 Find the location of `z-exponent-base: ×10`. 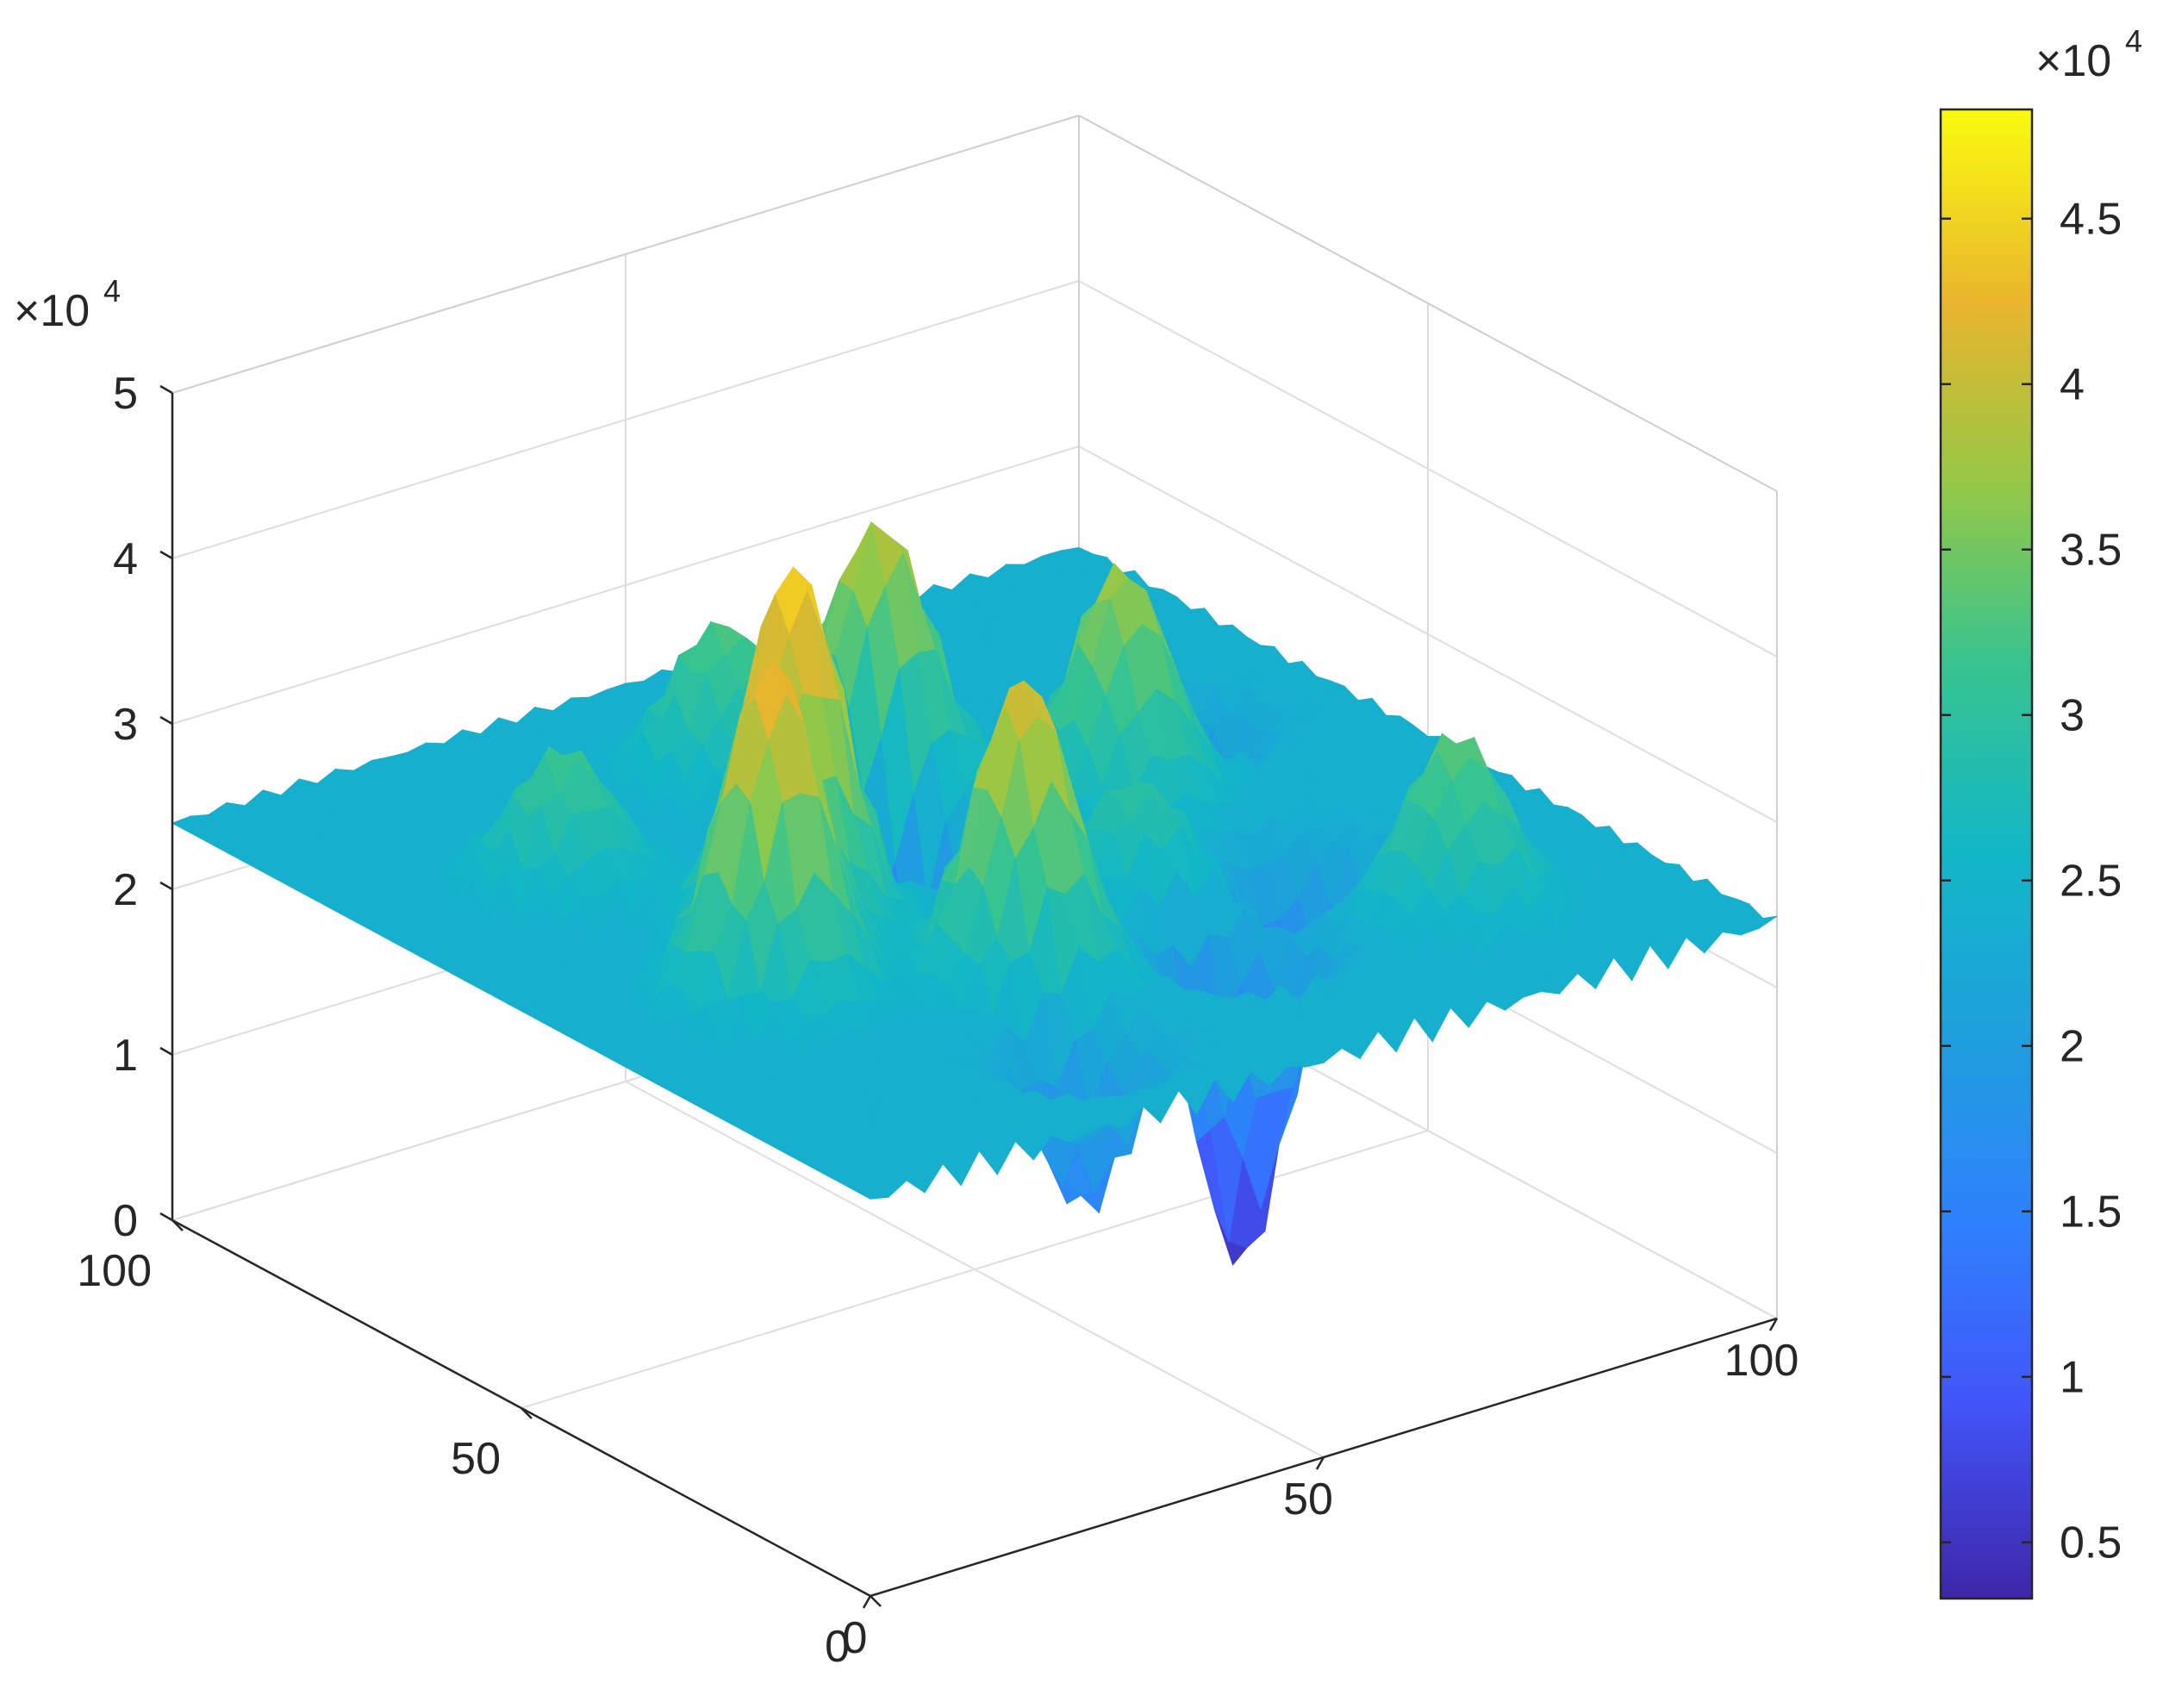

z-exponent-base: ×10 is located at coordinates (52, 311).